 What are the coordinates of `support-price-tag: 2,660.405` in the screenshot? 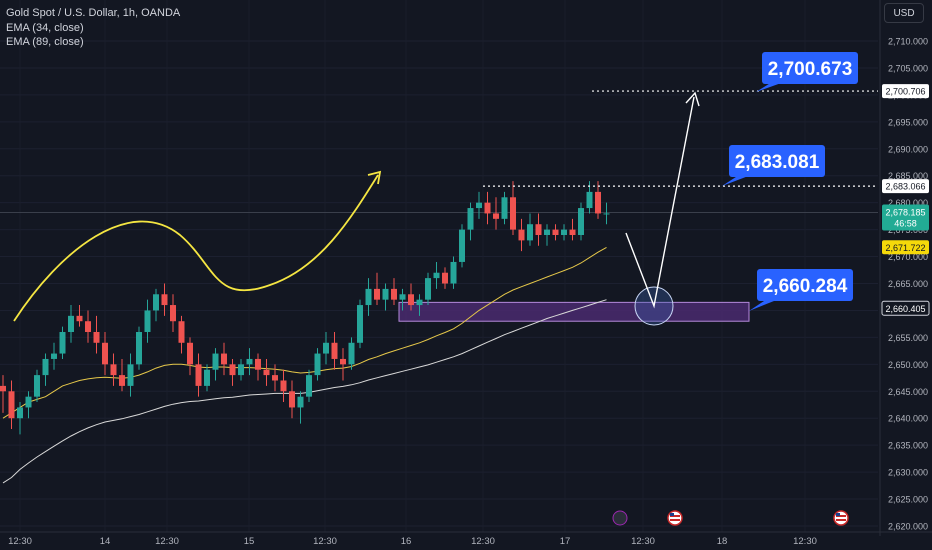 It's located at (905, 308).